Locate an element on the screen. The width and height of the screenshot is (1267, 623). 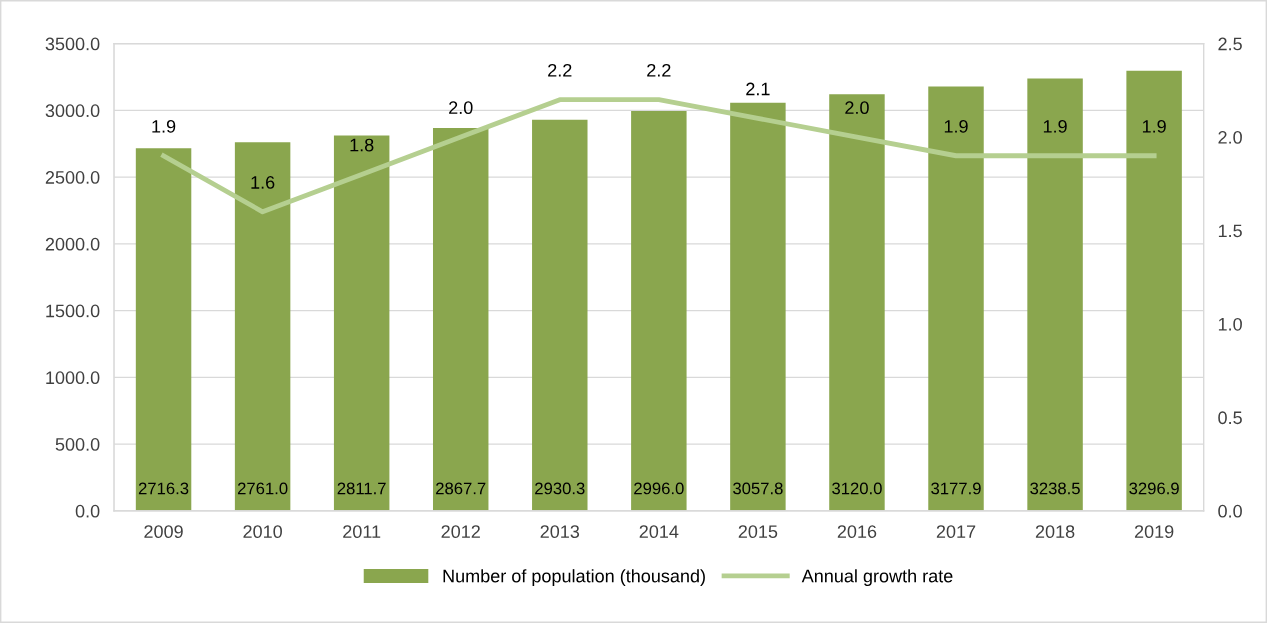
y-tick-label: 3500.0 is located at coordinates (72, 44).